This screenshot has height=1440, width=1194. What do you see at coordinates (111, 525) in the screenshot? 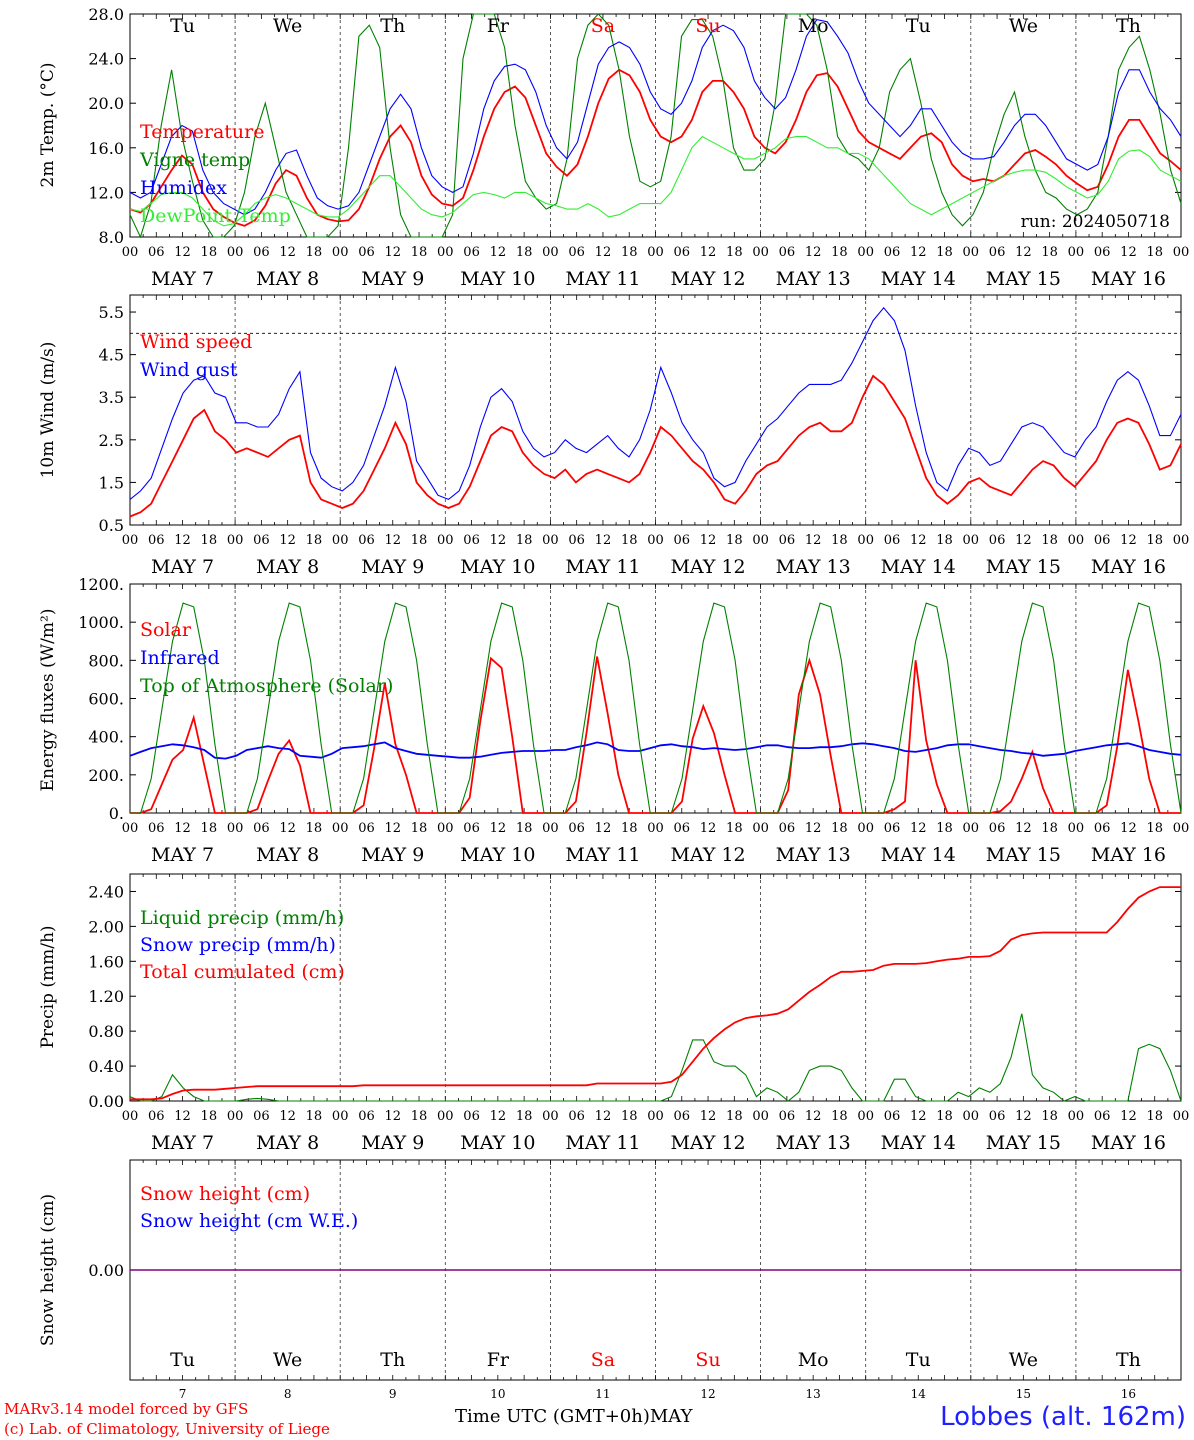
I see `y-tick-label: 0.5` at bounding box center [111, 525].